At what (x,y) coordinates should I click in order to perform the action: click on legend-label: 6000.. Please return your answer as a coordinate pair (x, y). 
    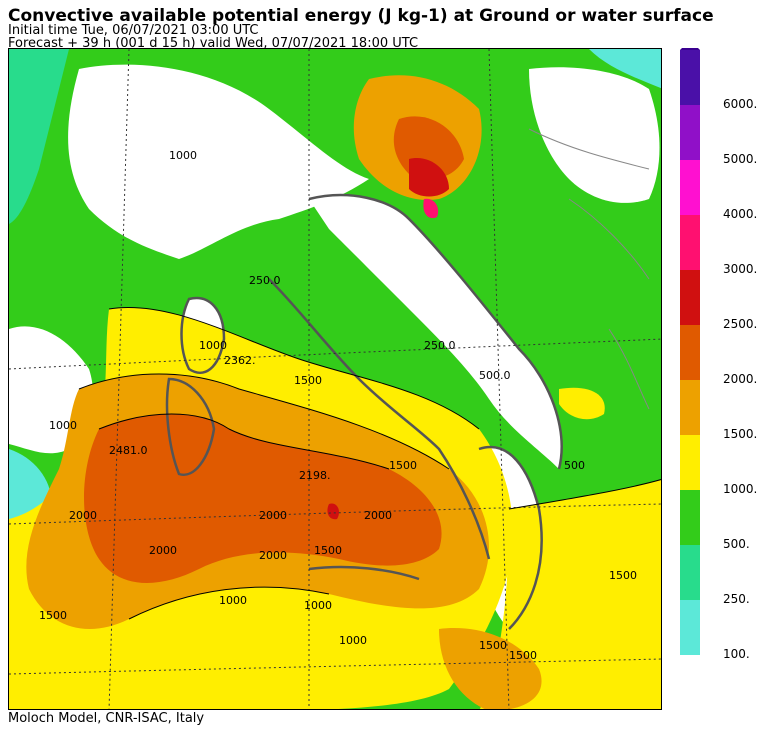
    Looking at the image, I should click on (740, 104).